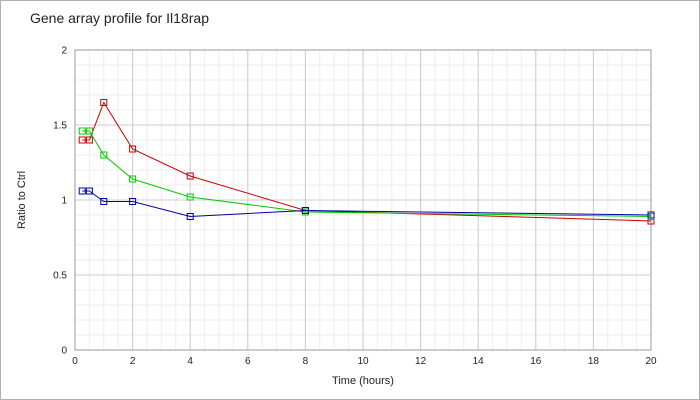 This screenshot has width=700, height=400. Describe the element at coordinates (64, 201) in the screenshot. I see `y-tick-label: 1` at that location.